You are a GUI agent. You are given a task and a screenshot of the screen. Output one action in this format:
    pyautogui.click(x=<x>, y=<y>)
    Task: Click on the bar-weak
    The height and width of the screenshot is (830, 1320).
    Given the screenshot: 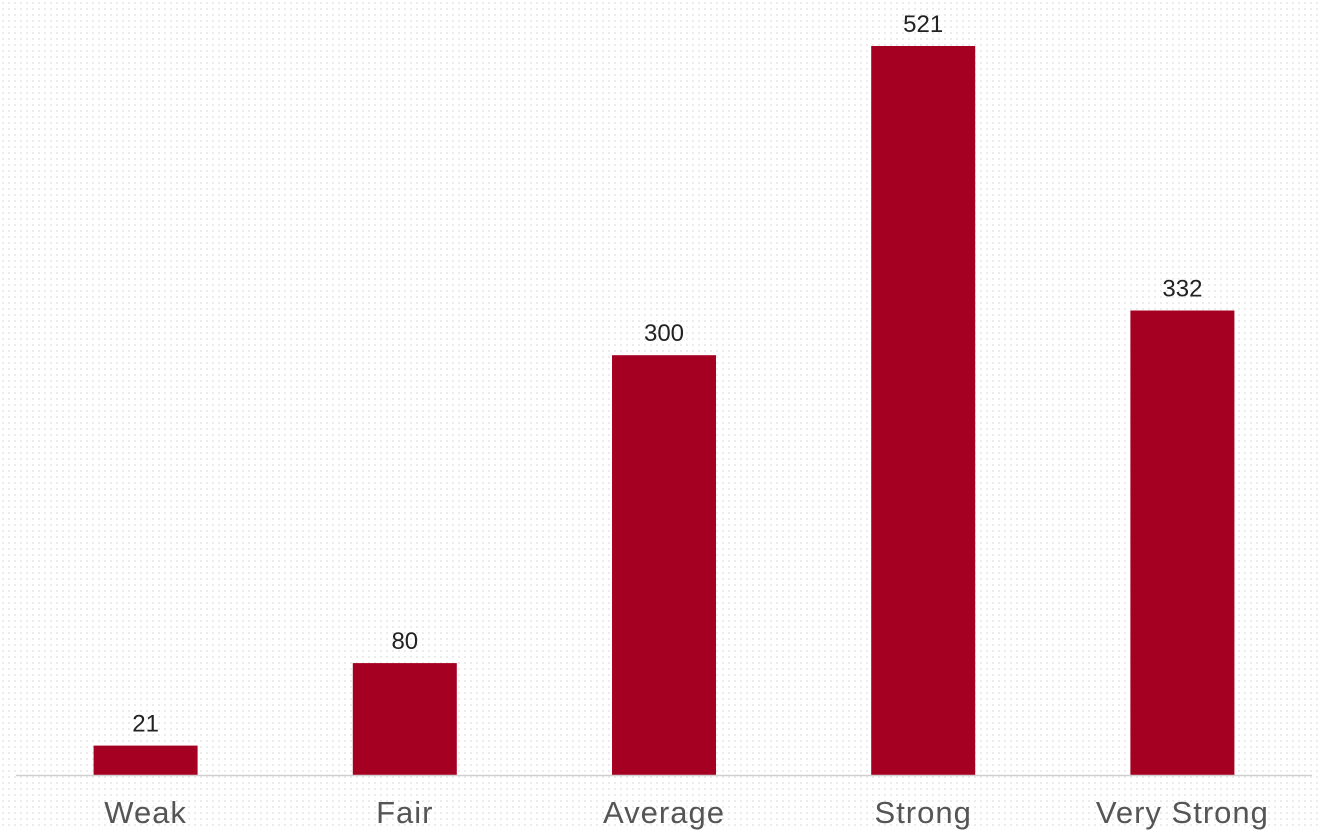 What is the action you would take?
    pyautogui.click(x=145, y=760)
    